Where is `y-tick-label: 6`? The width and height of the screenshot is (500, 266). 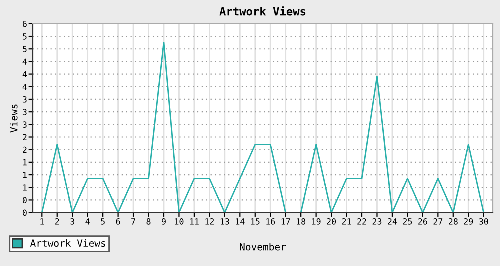 y-tick-label: 6 is located at coordinates (24, 24).